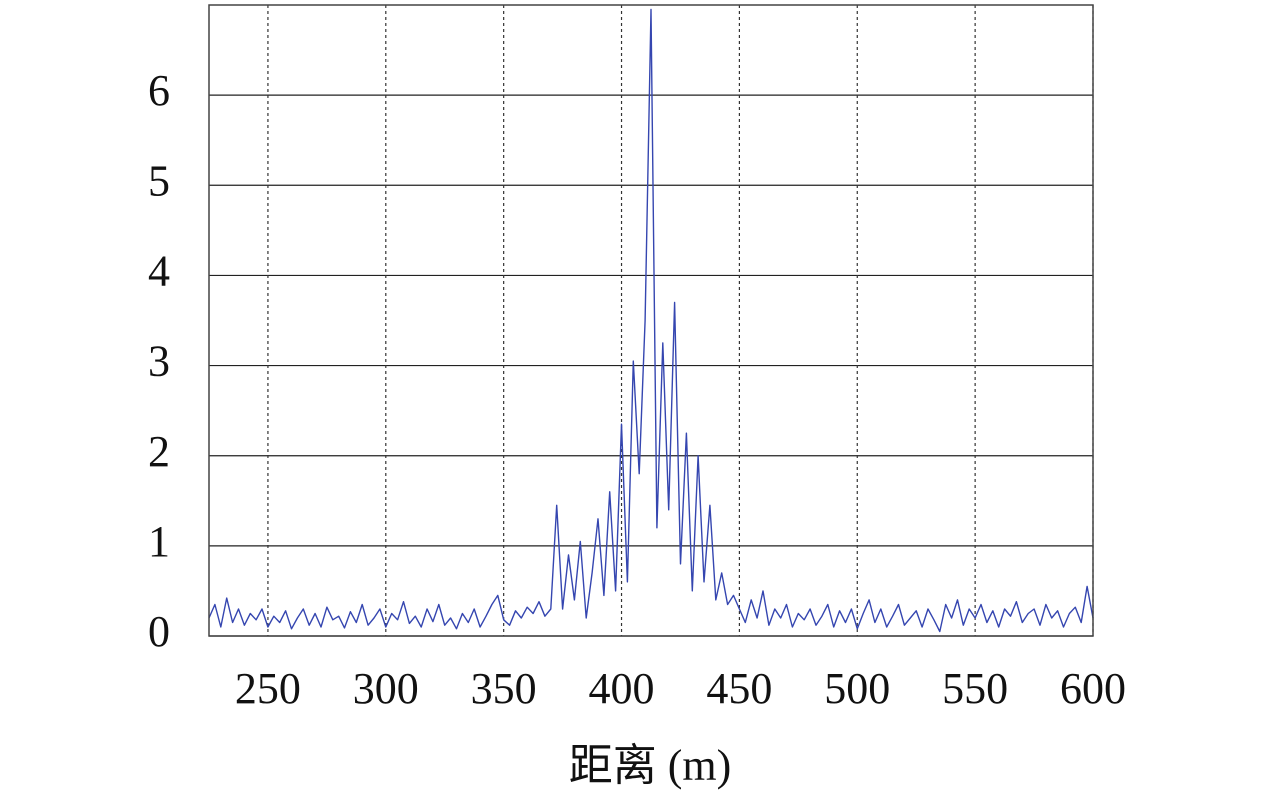 The height and width of the screenshot is (809, 1280). I want to click on x-tick-label: 400, so click(622, 688).